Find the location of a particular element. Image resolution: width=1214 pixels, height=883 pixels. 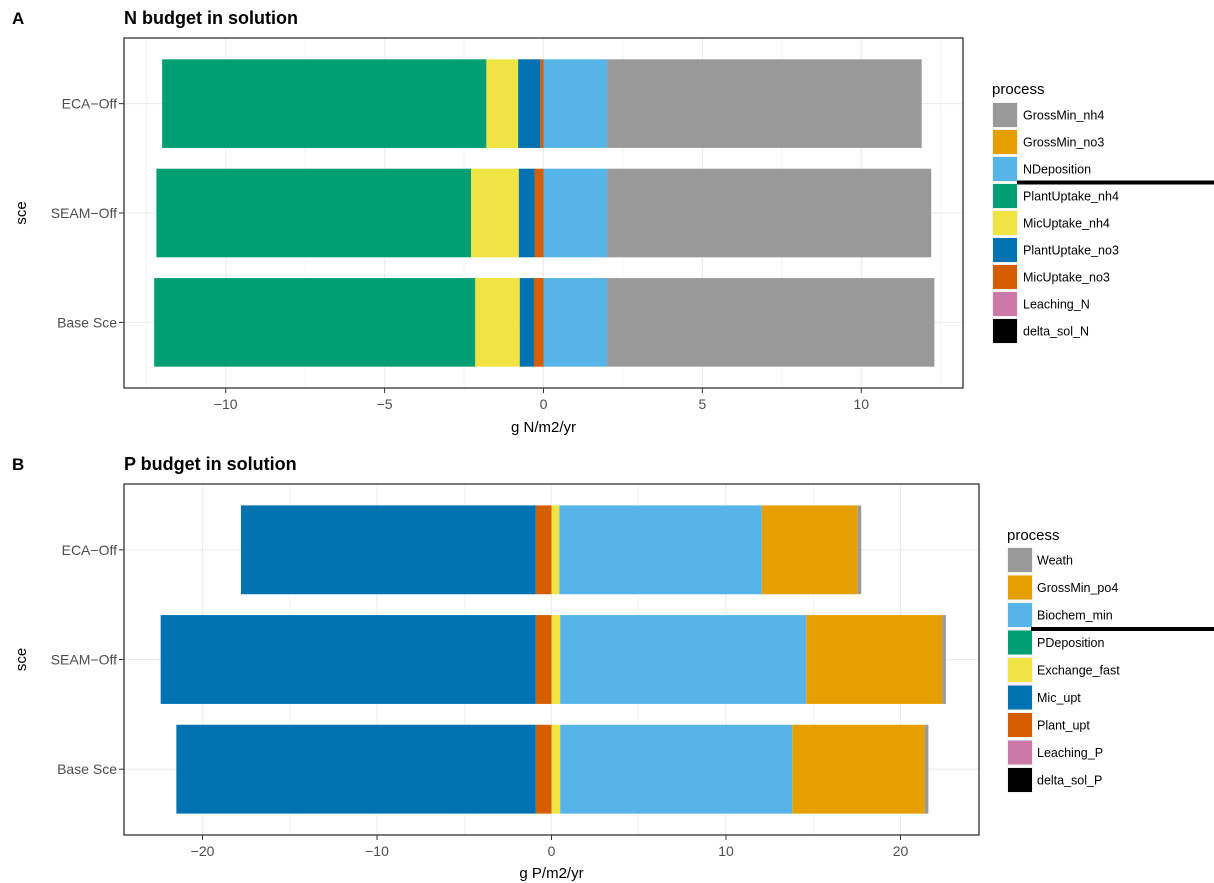

legend-label: GrossMin_po4 is located at coordinates (1077, 588).